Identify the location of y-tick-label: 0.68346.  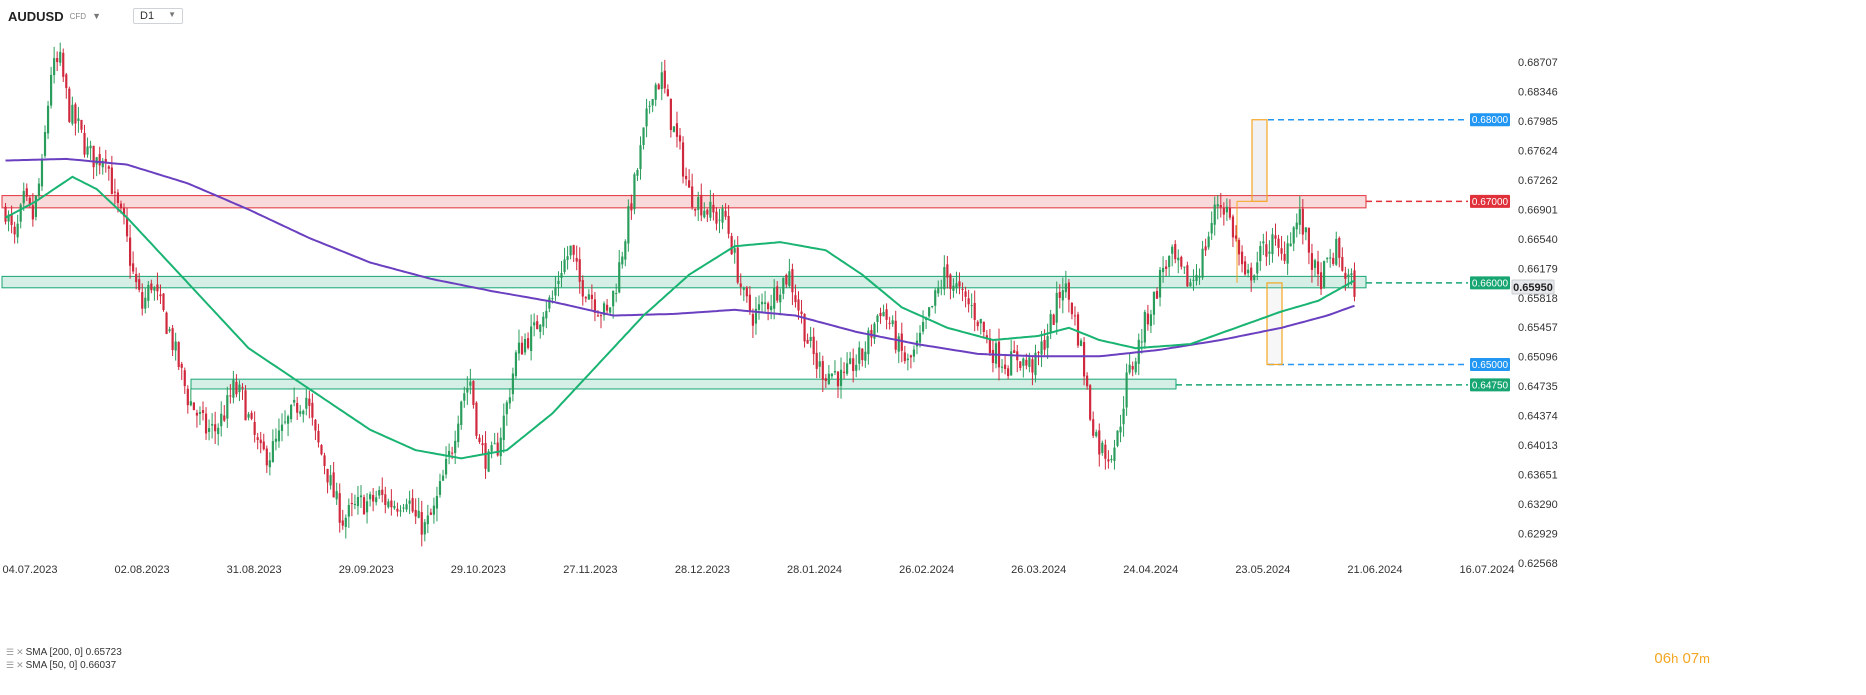
(1538, 93).